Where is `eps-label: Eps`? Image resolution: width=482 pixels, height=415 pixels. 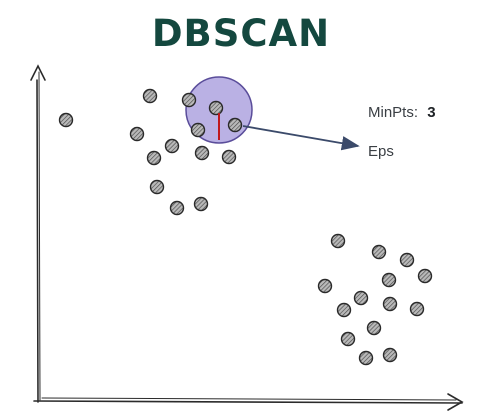
eps-label: Eps is located at coordinates (381, 151).